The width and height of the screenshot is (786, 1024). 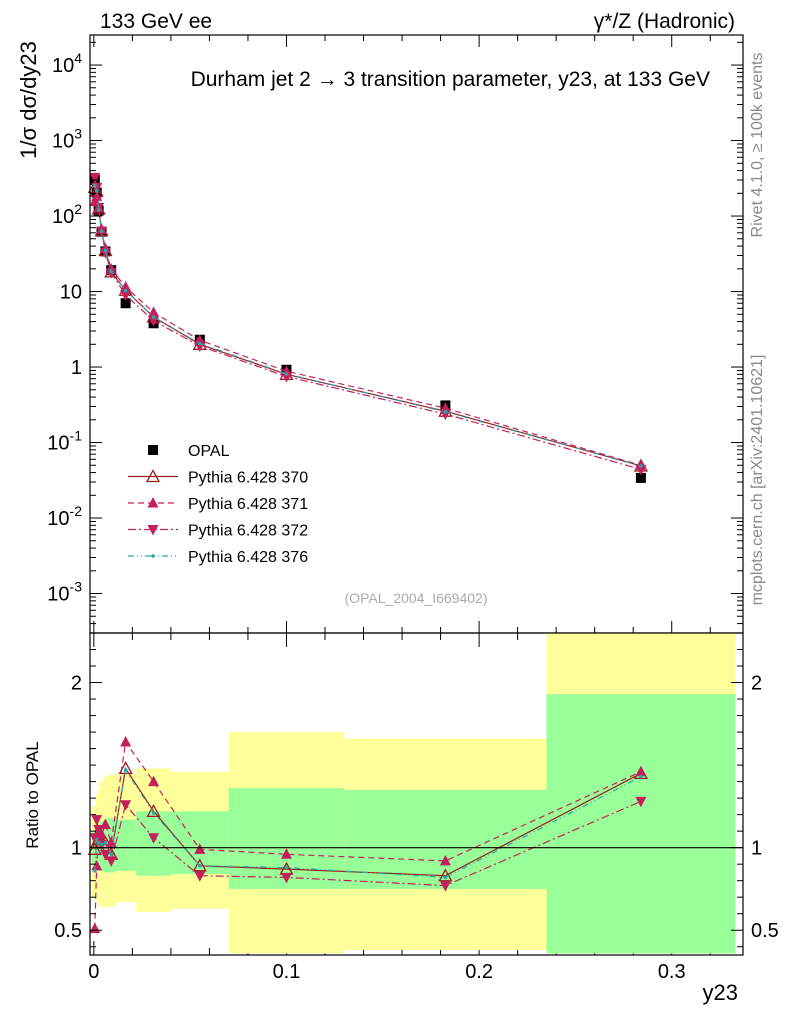 I want to click on legend-label: Pythia 6.428 371, so click(x=248, y=504).